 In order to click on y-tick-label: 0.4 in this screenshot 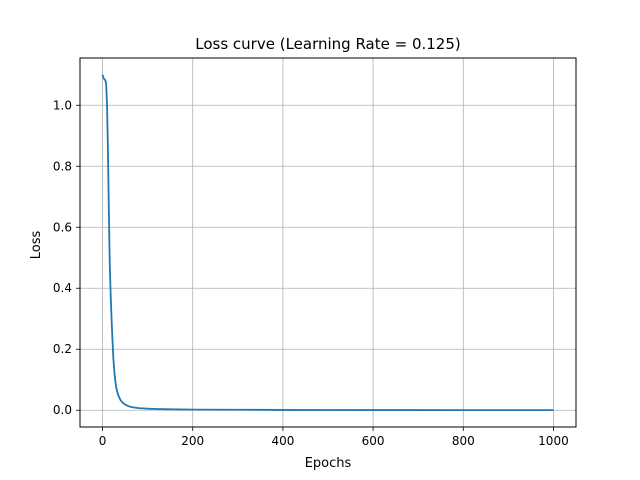, I will do `click(62, 288)`.